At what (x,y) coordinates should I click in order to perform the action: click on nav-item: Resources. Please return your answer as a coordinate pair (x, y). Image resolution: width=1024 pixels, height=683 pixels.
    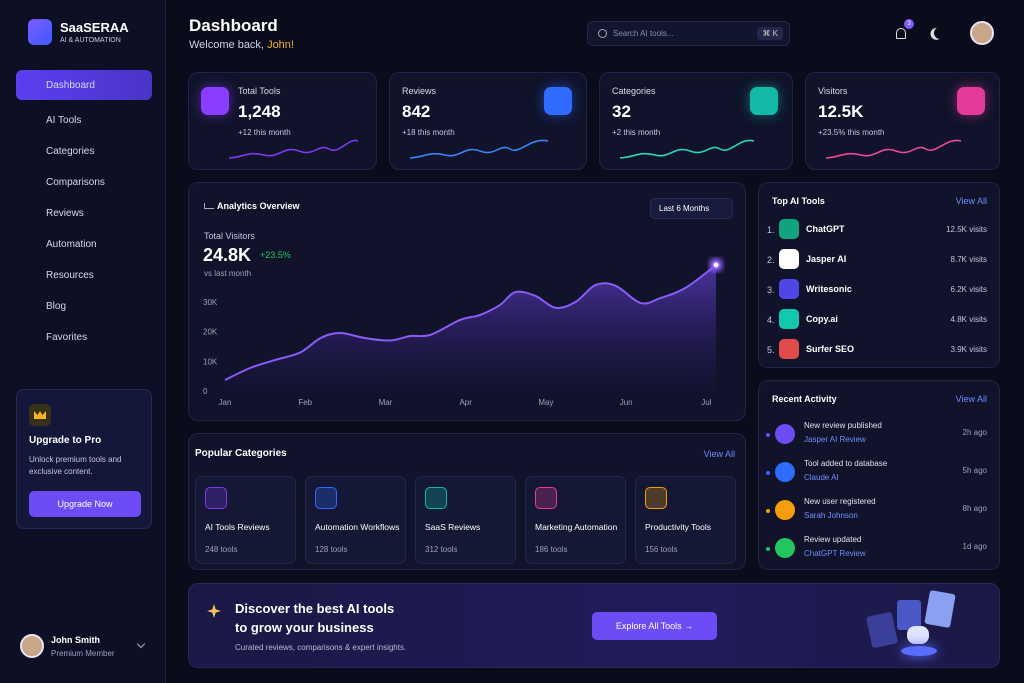
    Looking at the image, I should click on (70, 275).